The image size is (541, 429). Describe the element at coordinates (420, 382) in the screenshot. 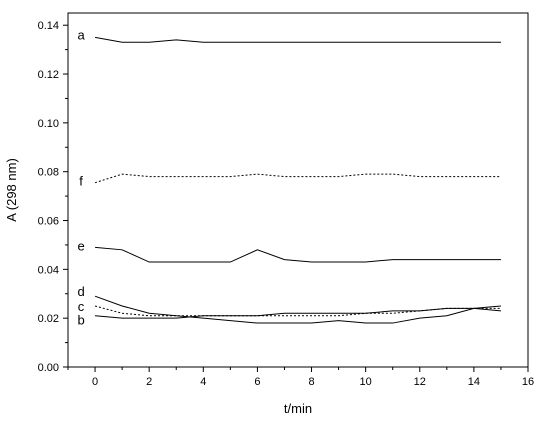

I see `x-tick-label: 12` at that location.